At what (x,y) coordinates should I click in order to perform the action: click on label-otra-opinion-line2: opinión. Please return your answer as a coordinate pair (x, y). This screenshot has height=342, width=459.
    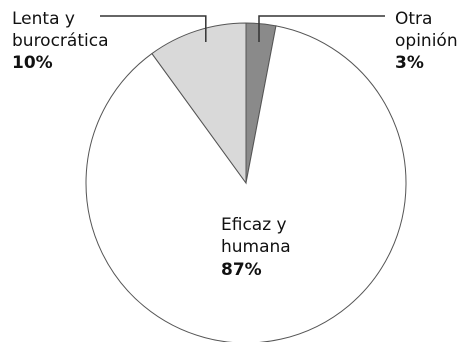
    Looking at the image, I should click on (426, 41).